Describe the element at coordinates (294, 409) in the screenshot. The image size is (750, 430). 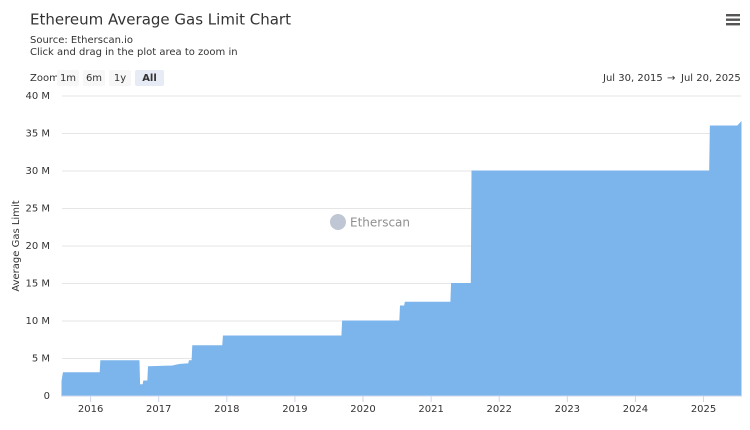
I see `x-tick-label: 2019` at that location.